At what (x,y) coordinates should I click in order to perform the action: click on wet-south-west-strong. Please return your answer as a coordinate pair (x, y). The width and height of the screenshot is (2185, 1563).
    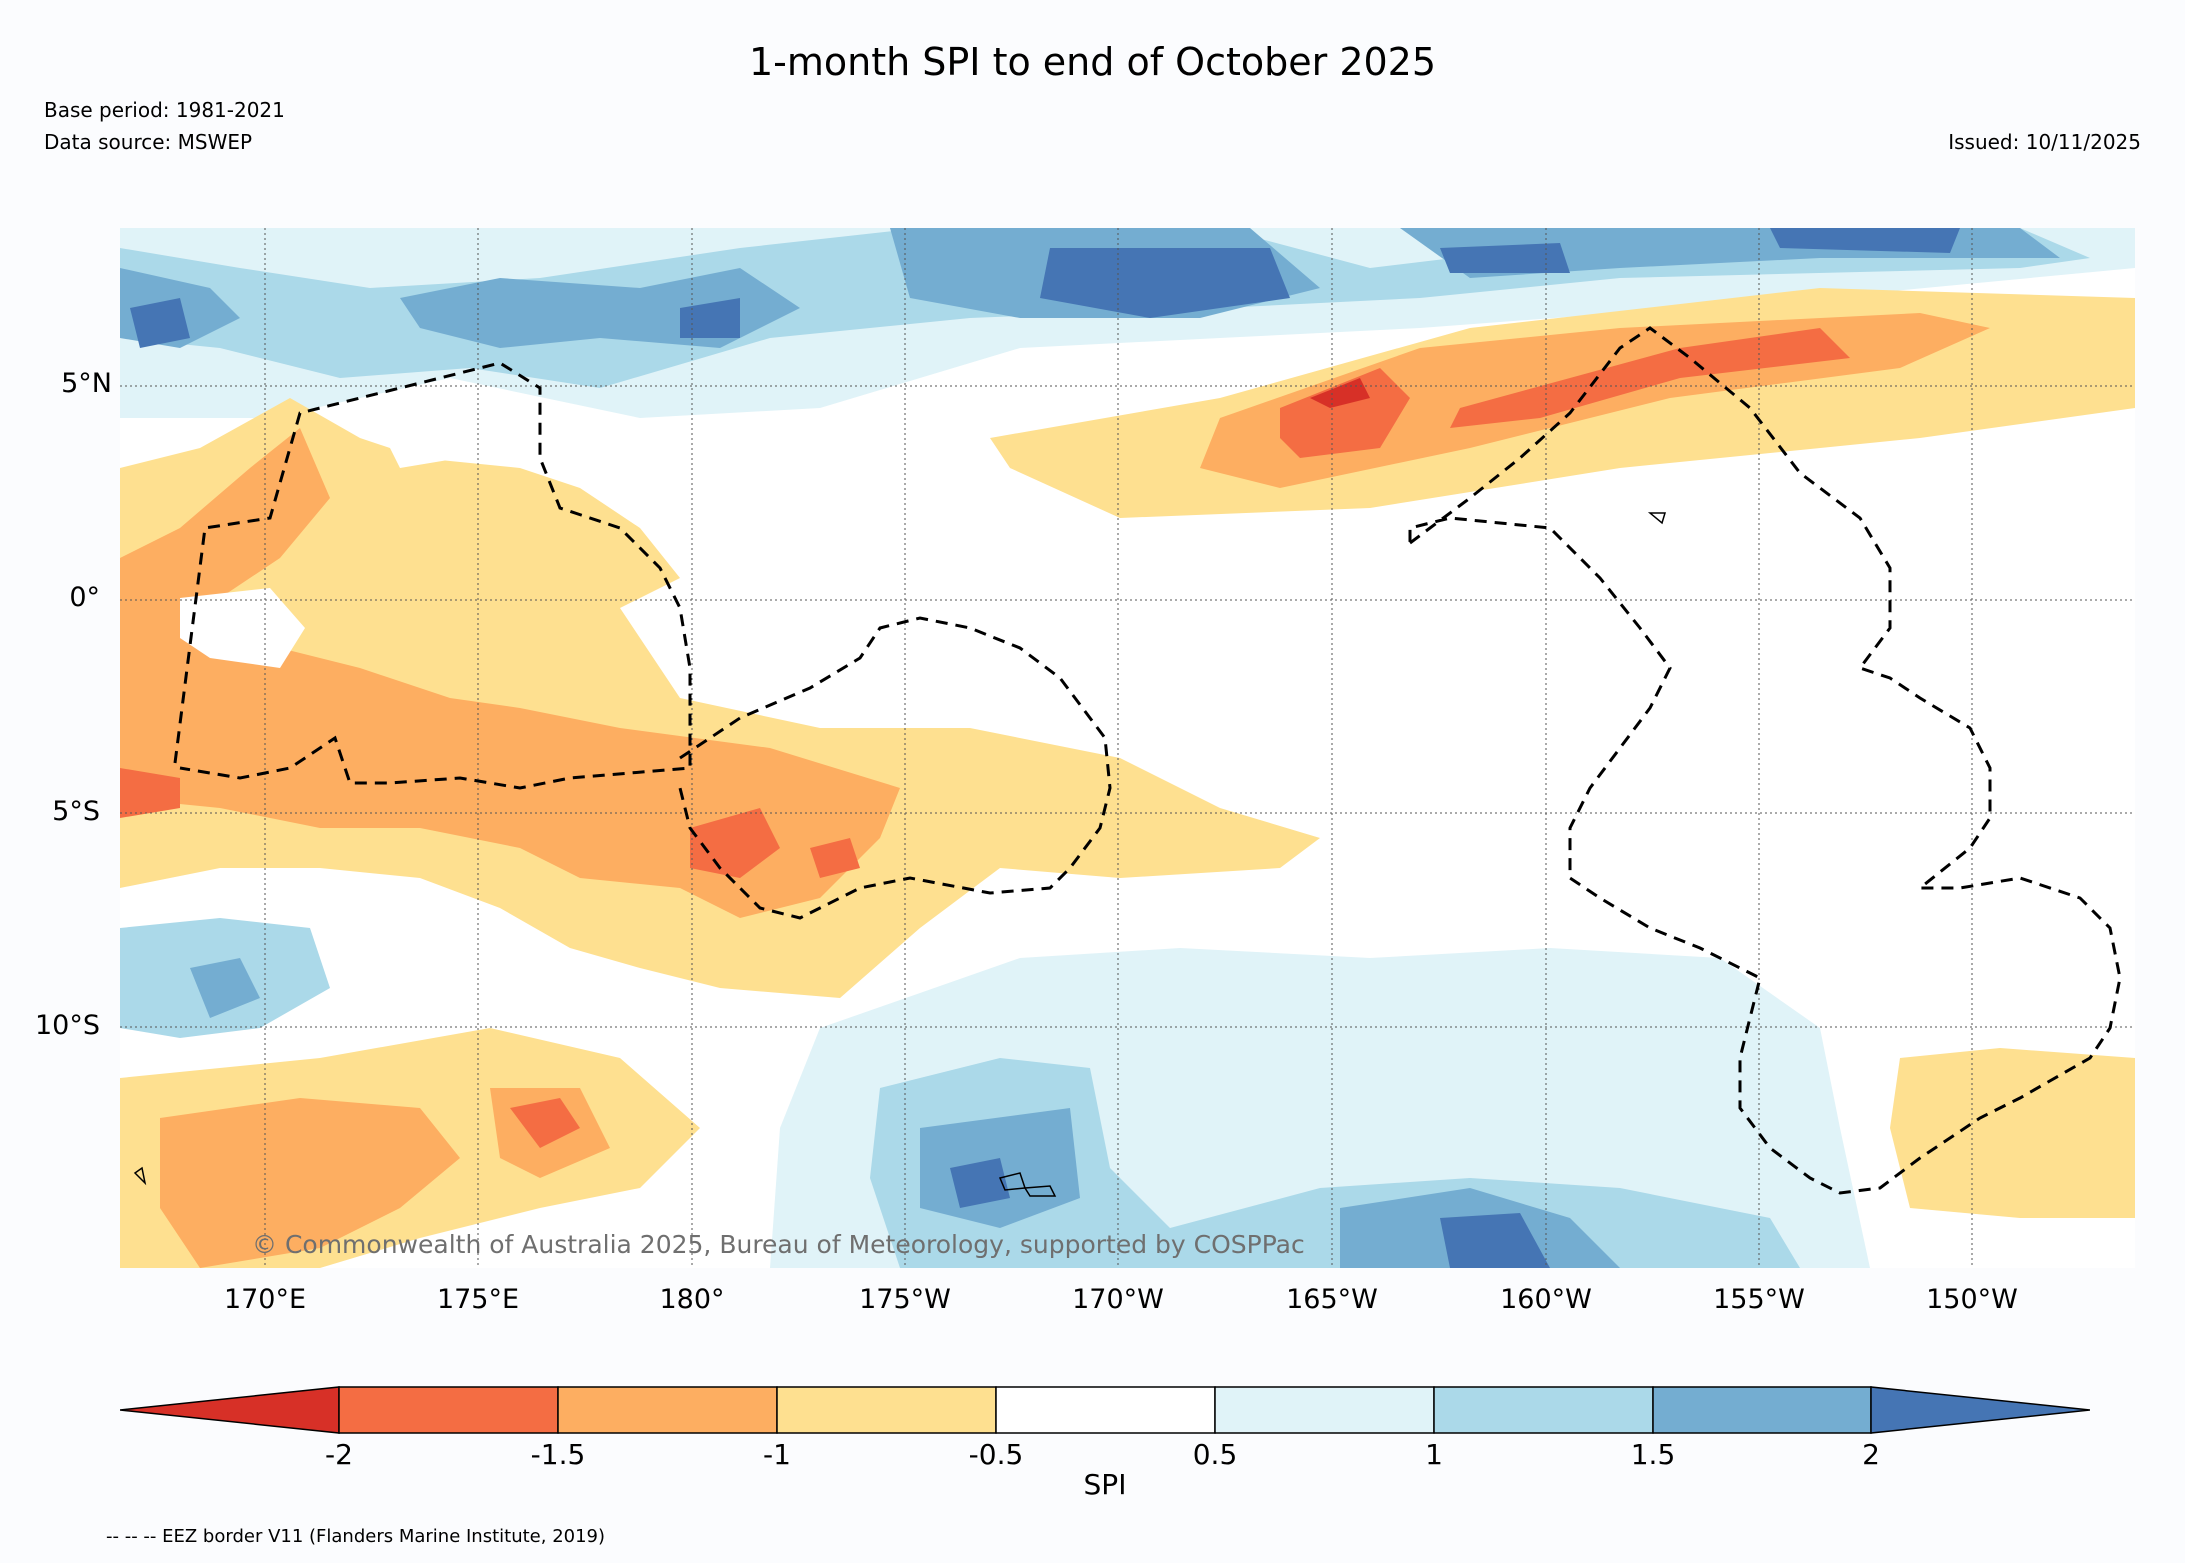
    Looking at the image, I should click on (225, 988).